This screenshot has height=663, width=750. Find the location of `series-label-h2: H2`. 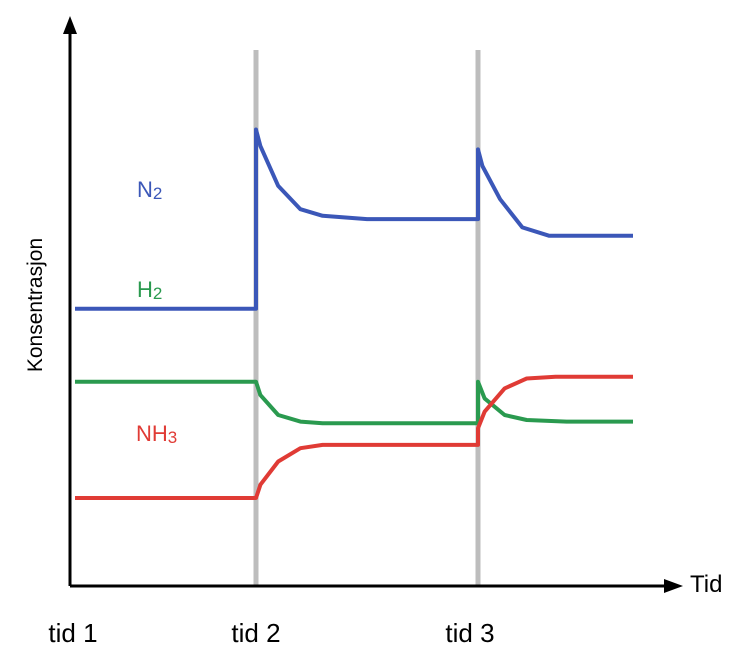

series-label-h2: H2 is located at coordinates (149, 290).